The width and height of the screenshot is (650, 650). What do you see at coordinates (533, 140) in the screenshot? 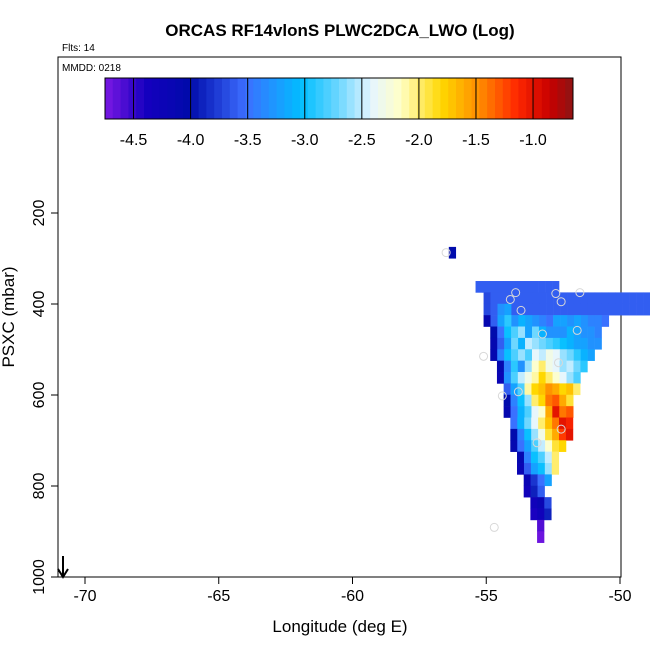
I see `colorbar-tick-label: -1.0` at bounding box center [533, 140].